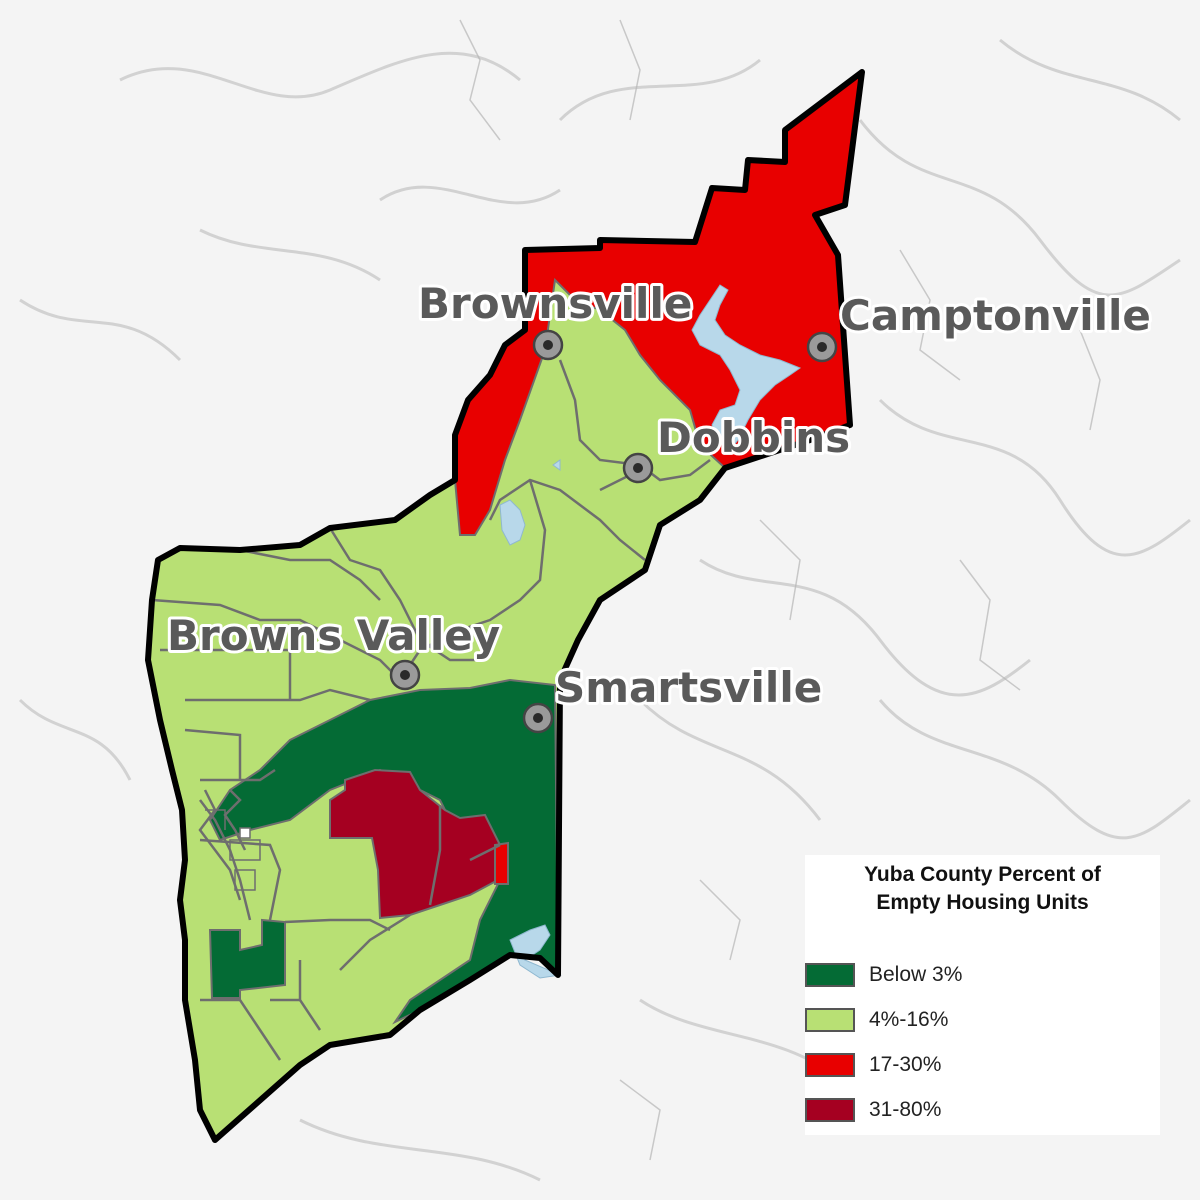 The width and height of the screenshot is (1200, 1200). What do you see at coordinates (982, 874) in the screenshot?
I see `legend-title-line1: Yuba County Percent of` at bounding box center [982, 874].